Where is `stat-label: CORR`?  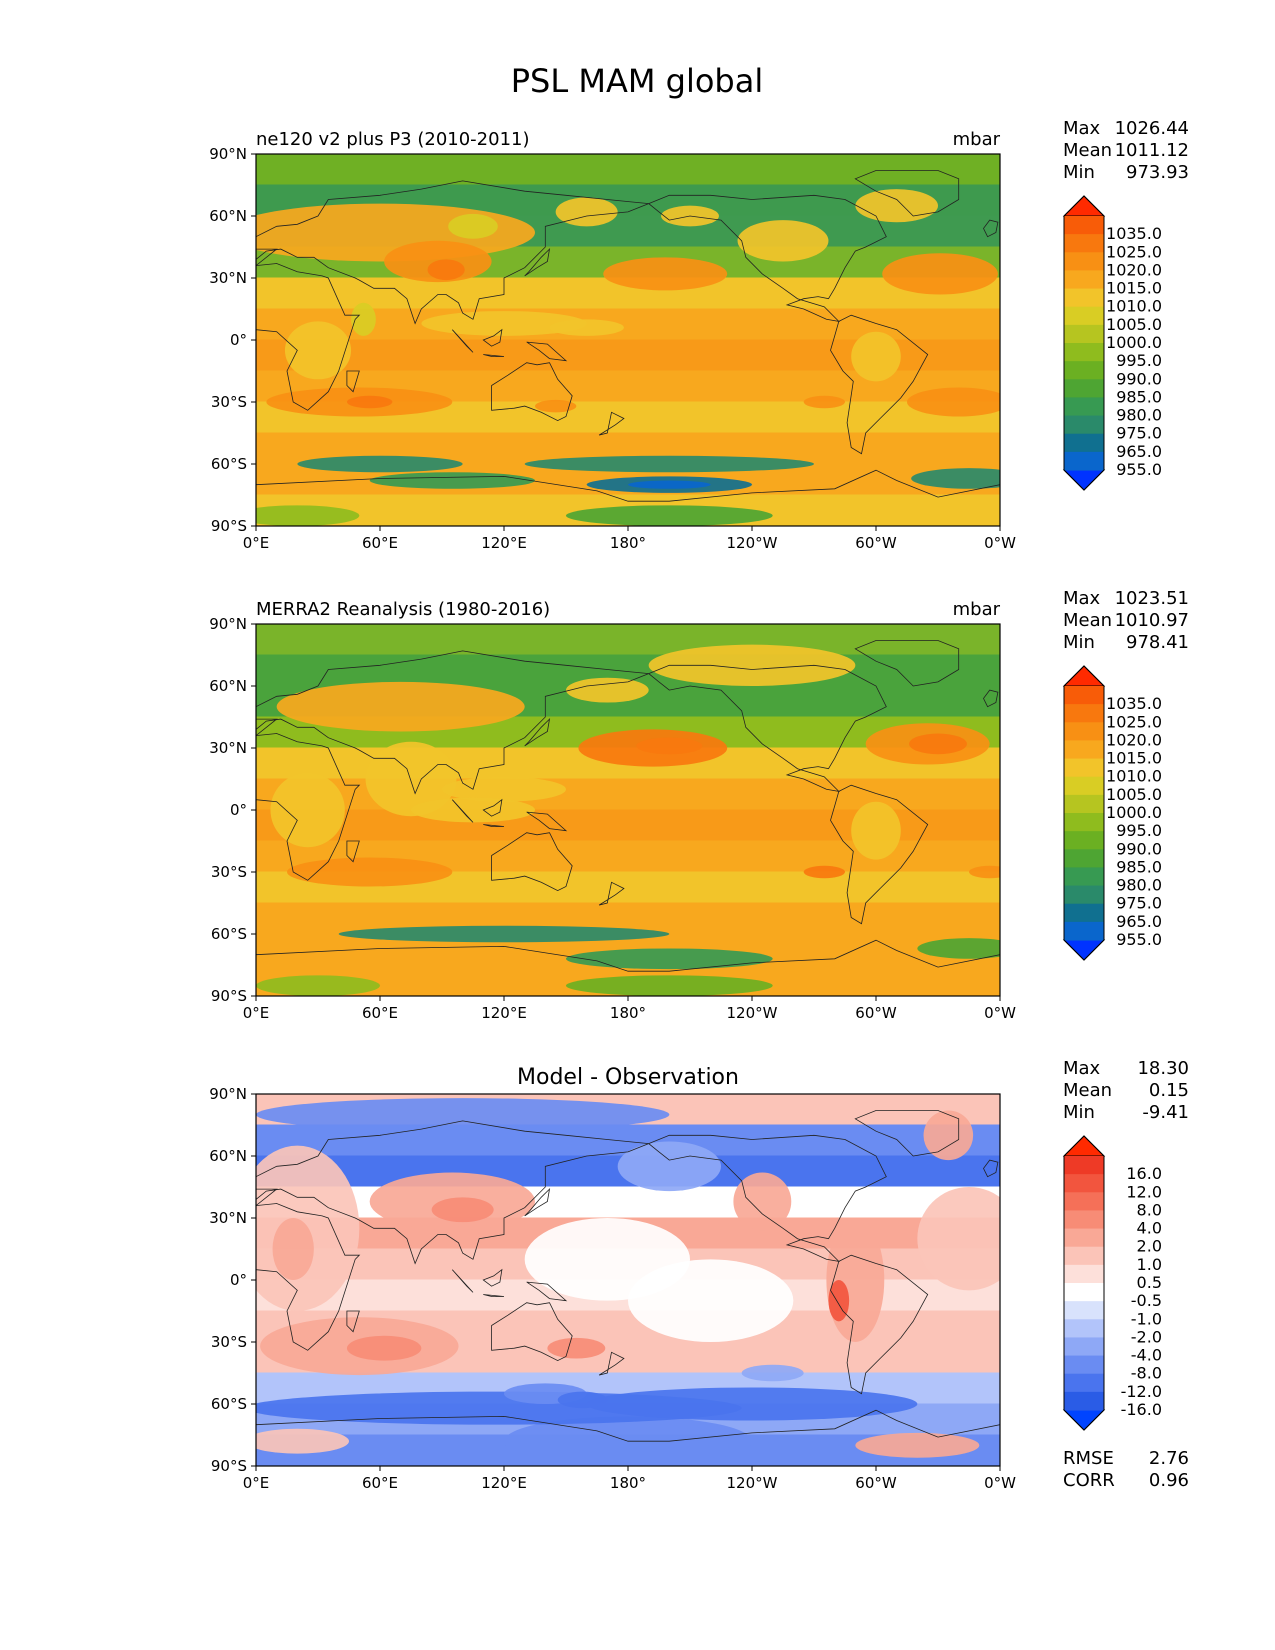 stat-label: CORR is located at coordinates (1089, 1480).